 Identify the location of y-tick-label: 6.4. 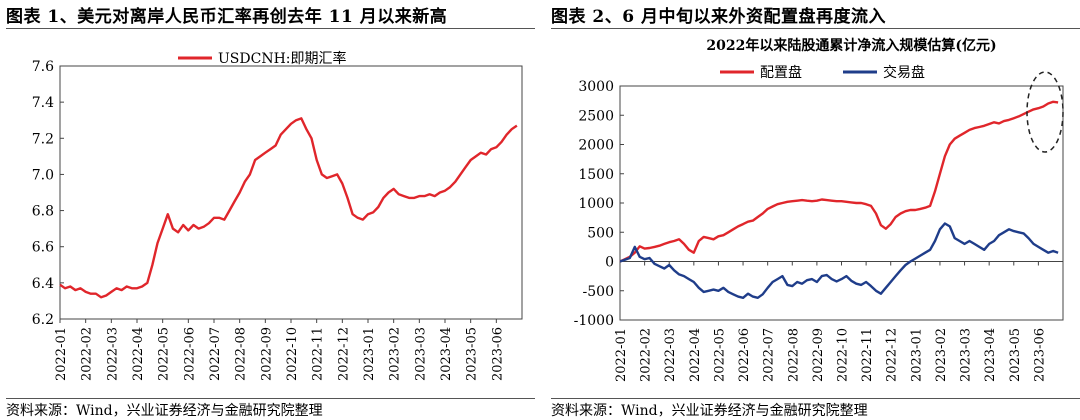
(43, 284).